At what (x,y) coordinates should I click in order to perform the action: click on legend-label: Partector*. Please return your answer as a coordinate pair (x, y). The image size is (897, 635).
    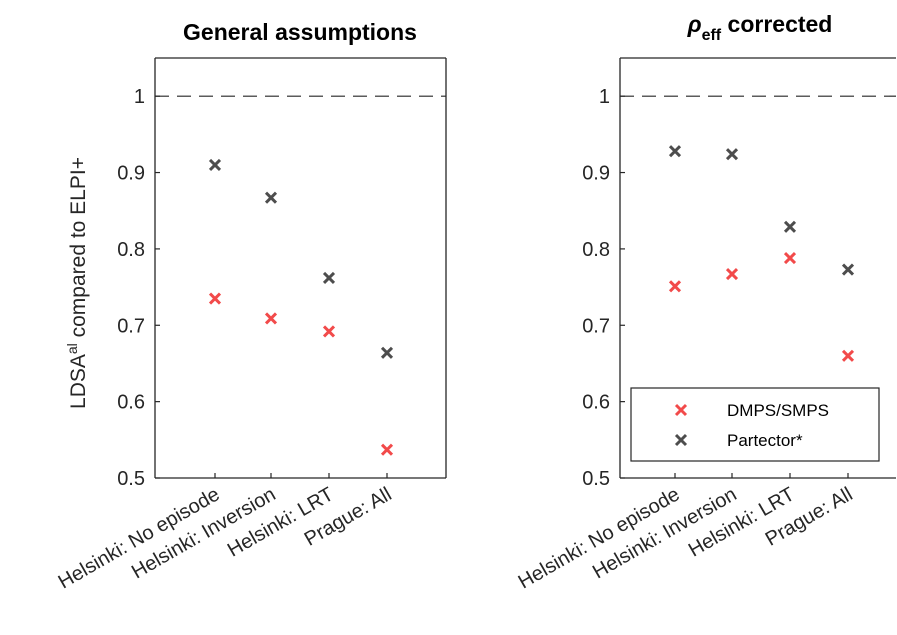
    Looking at the image, I should click on (765, 440).